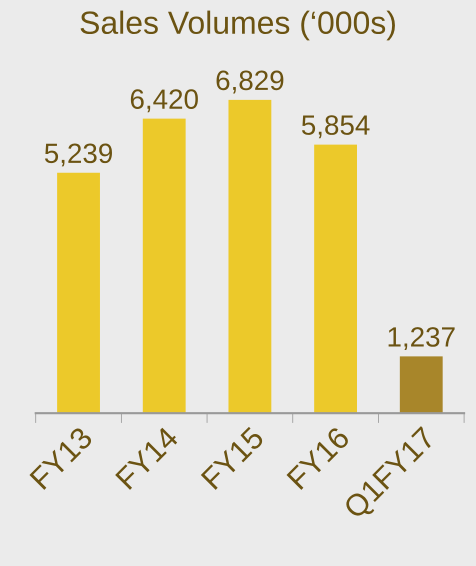 This screenshot has height=566, width=476. I want to click on data-label: 5,239, so click(78, 154).